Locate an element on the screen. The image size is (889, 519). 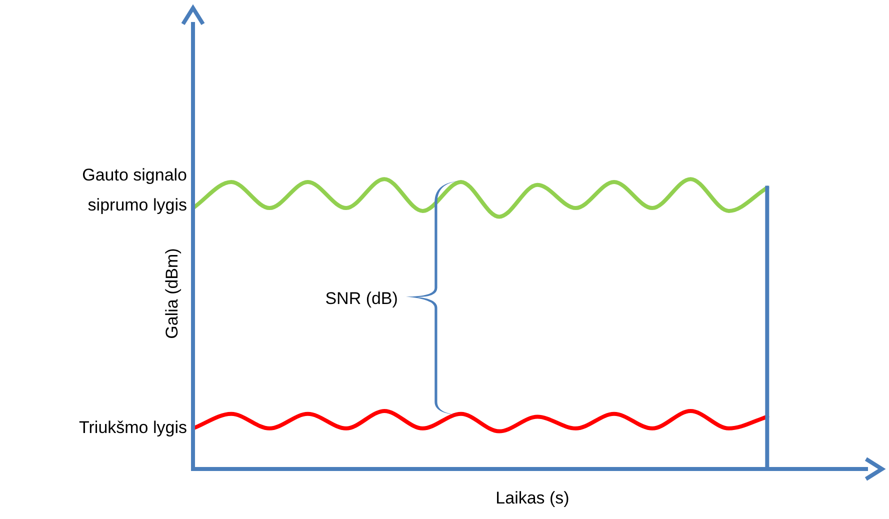
series-label: Gauto signalo siprumo lygis is located at coordinates (134, 190).